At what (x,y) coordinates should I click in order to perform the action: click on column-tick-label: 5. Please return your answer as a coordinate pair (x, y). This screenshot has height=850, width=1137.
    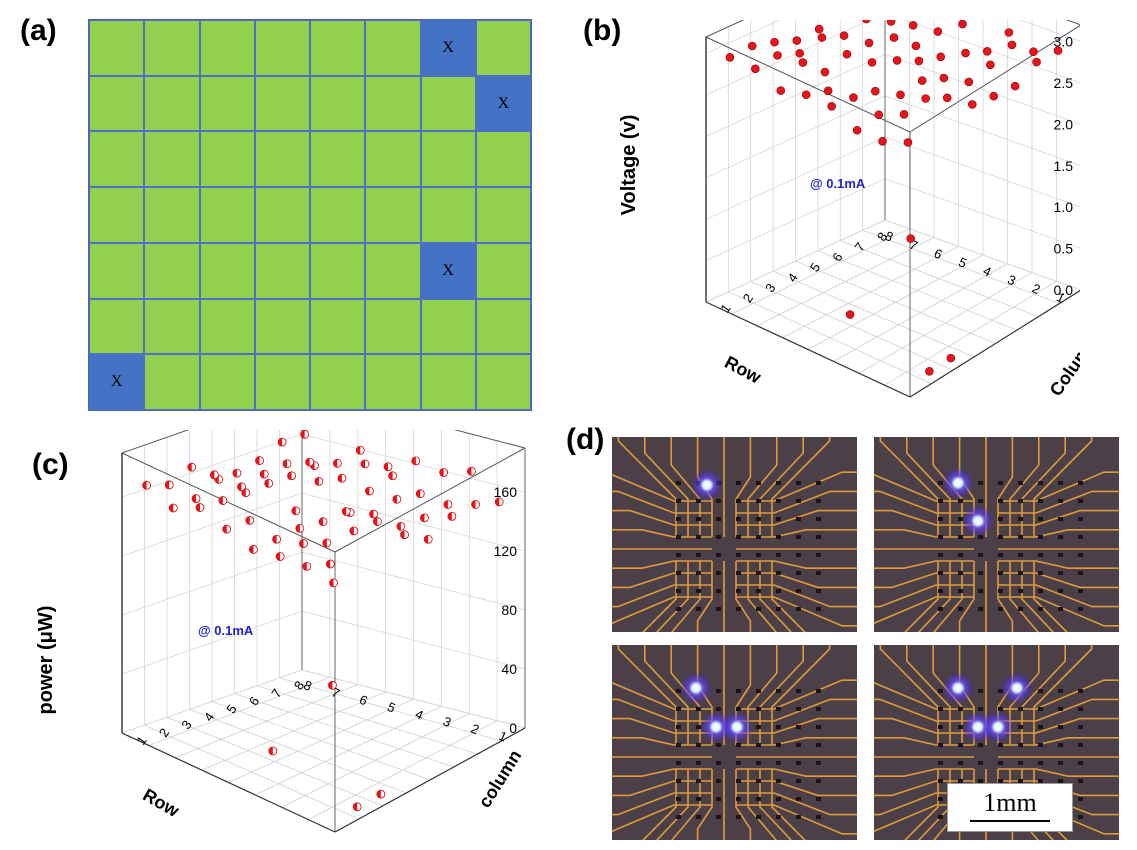
    Looking at the image, I should click on (815, 267).